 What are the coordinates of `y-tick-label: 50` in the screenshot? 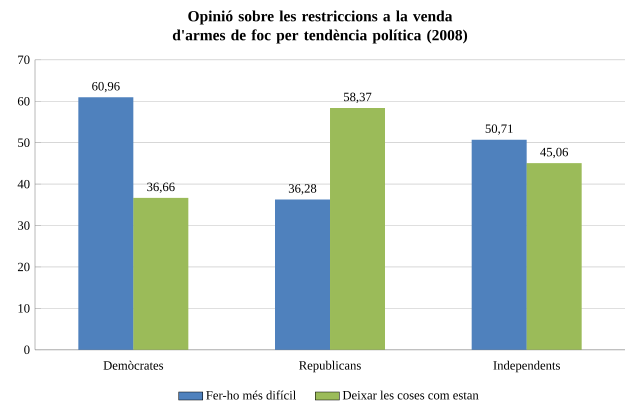 It's located at (24, 142).